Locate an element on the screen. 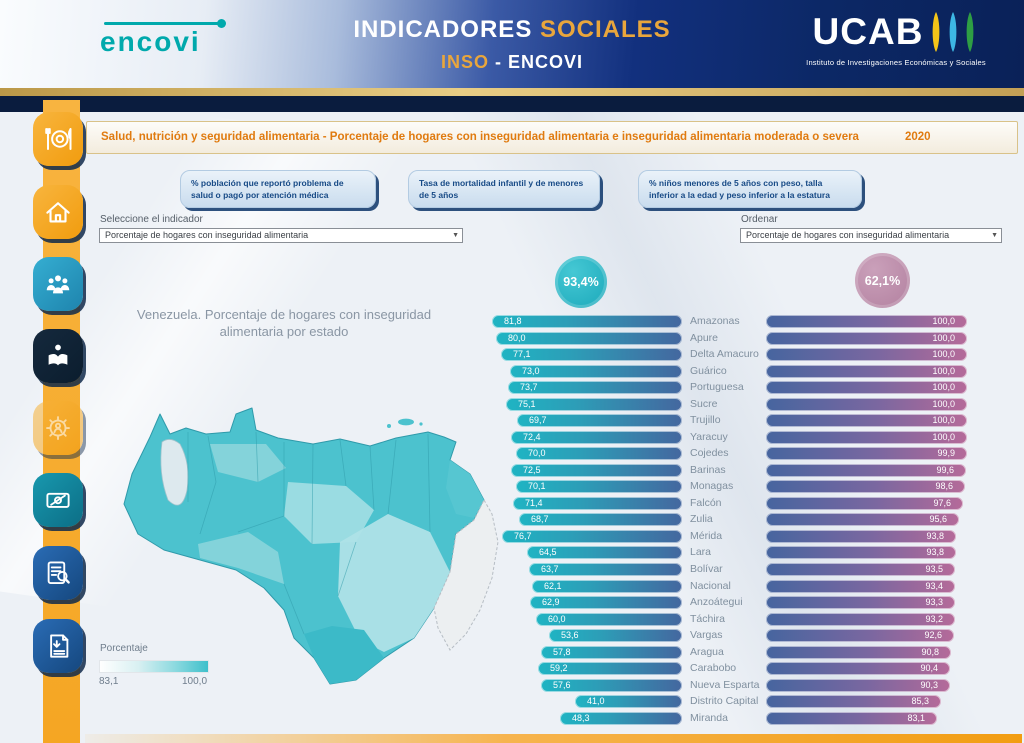 The image size is (1024, 743). sidebar-item-methodology is located at coordinates (58, 573).